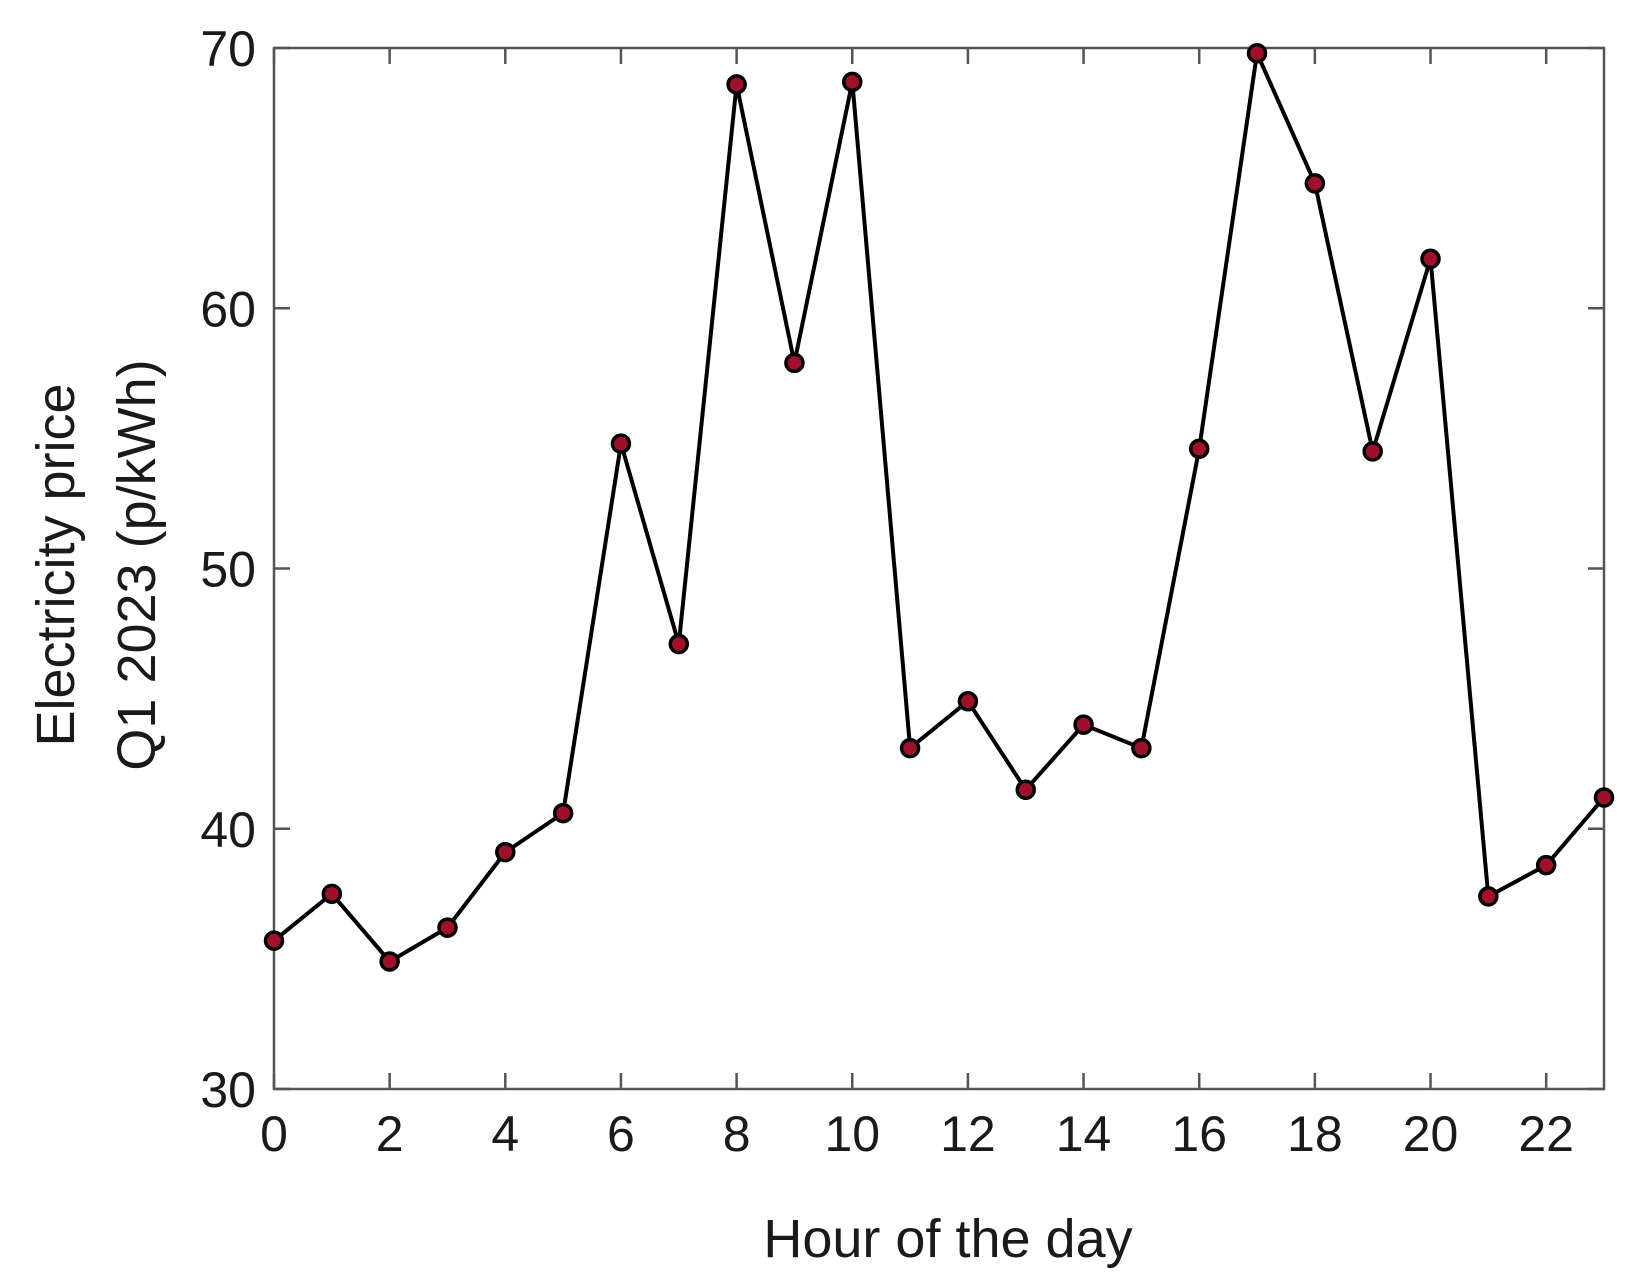  What do you see at coordinates (621, 1134) in the screenshot?
I see `x-tick-label: 6` at bounding box center [621, 1134].